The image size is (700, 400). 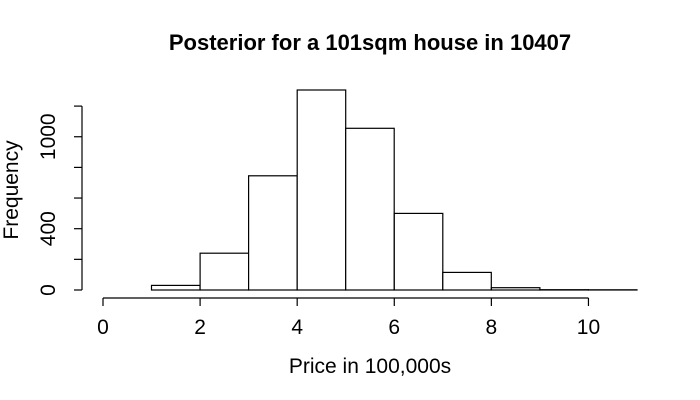 I want to click on y-axis-label: Frequency, so click(x=11, y=190).